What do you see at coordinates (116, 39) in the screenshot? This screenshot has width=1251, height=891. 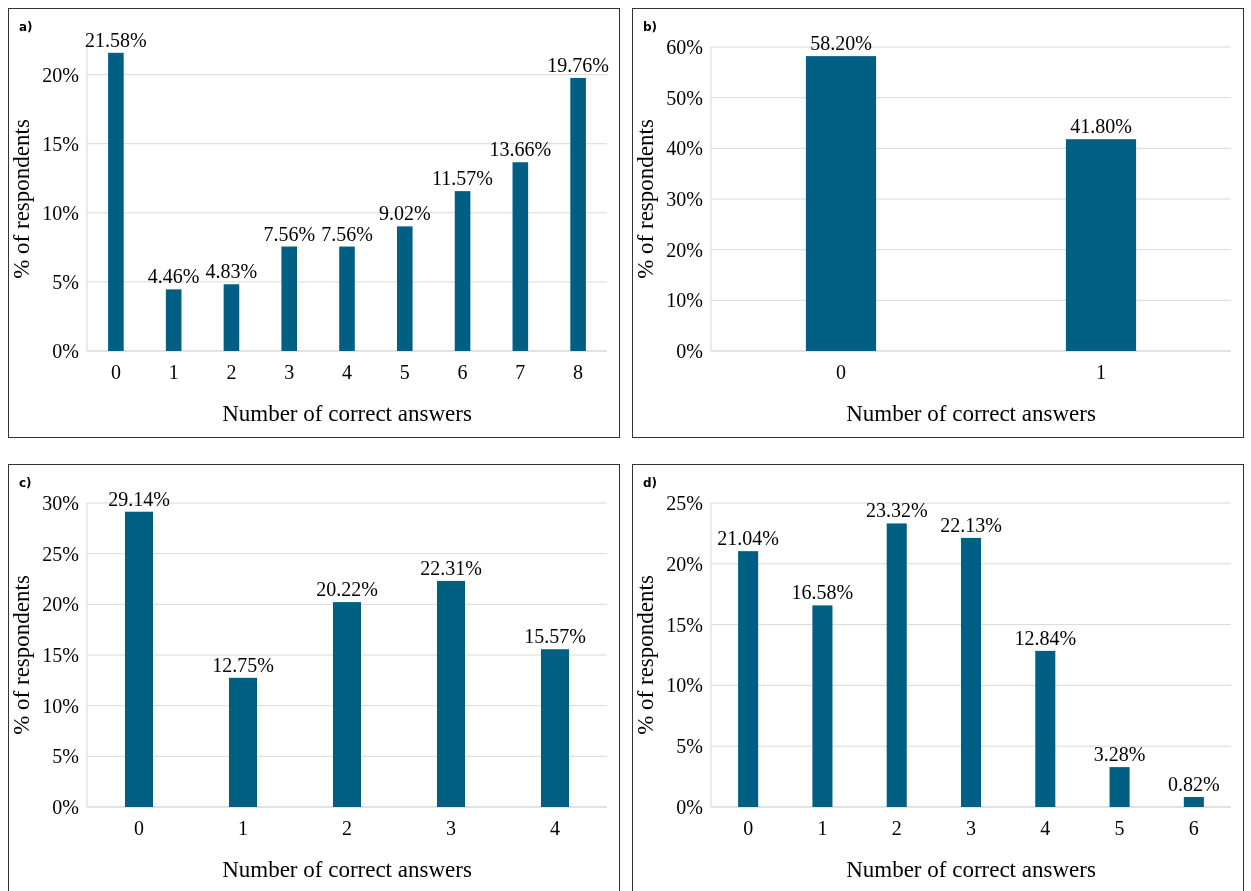 I see `data-label: 21.58%` at bounding box center [116, 39].